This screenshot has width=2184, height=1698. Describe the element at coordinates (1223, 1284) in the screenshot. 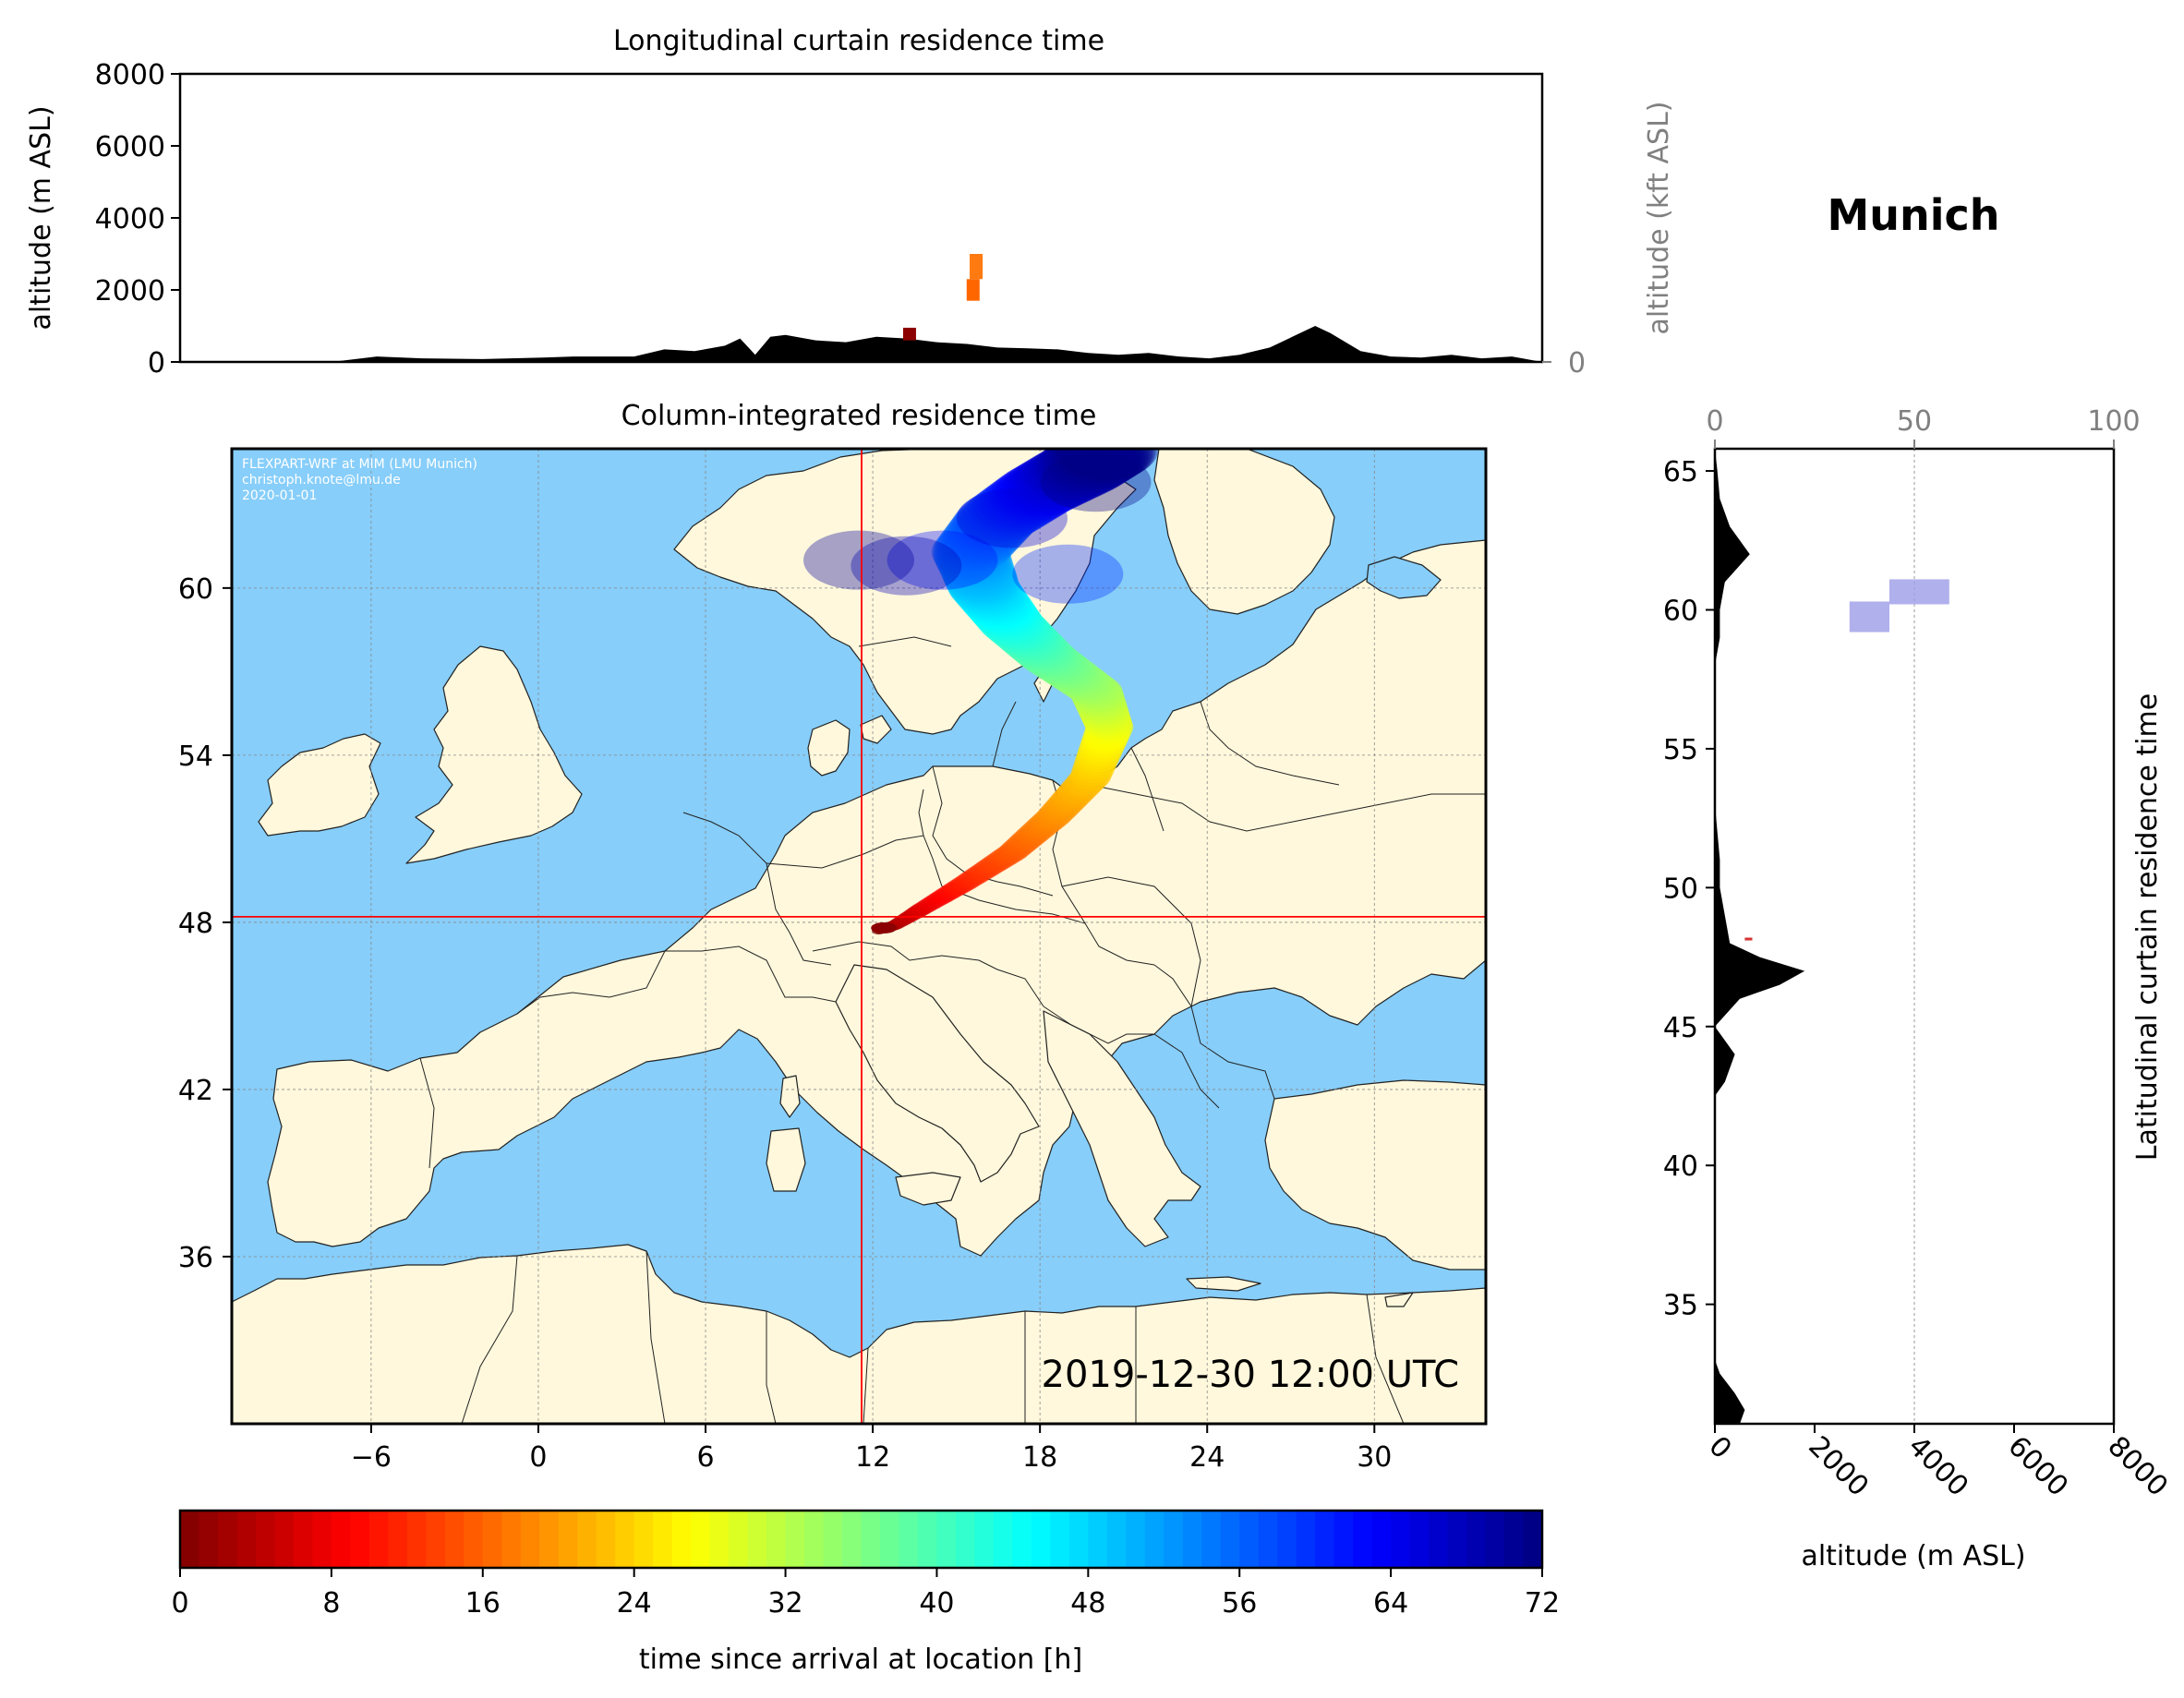

I see `crete-island` at that location.